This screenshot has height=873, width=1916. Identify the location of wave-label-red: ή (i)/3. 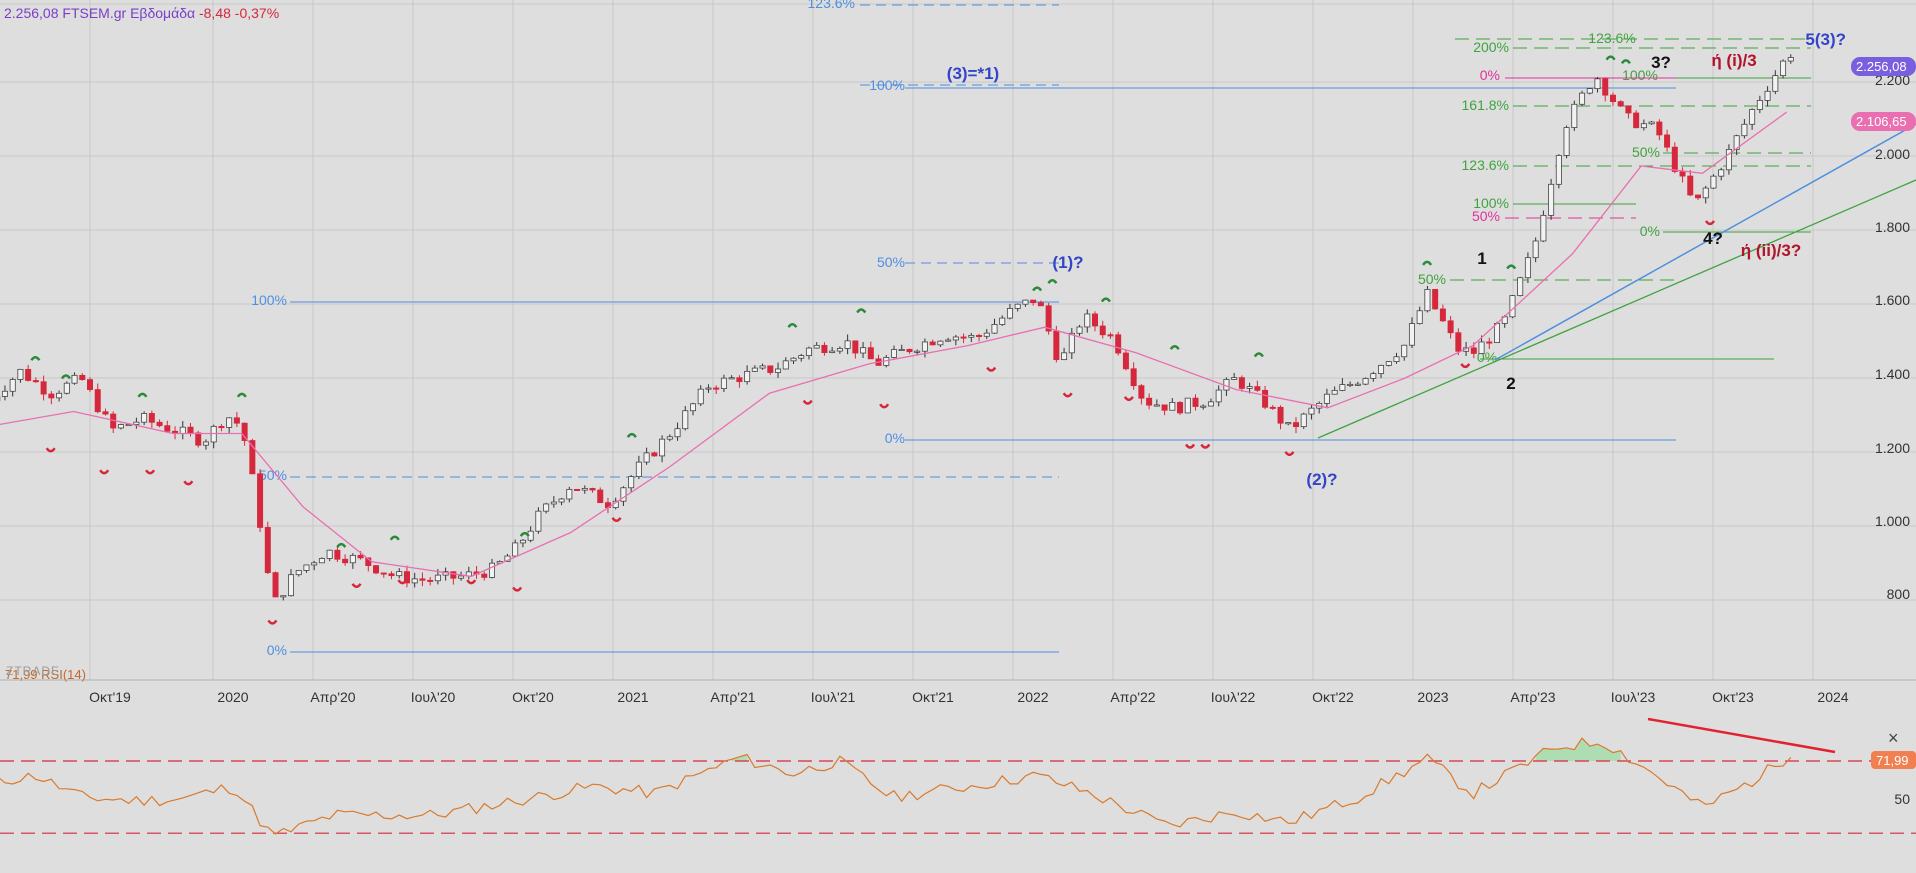
(1733, 60).